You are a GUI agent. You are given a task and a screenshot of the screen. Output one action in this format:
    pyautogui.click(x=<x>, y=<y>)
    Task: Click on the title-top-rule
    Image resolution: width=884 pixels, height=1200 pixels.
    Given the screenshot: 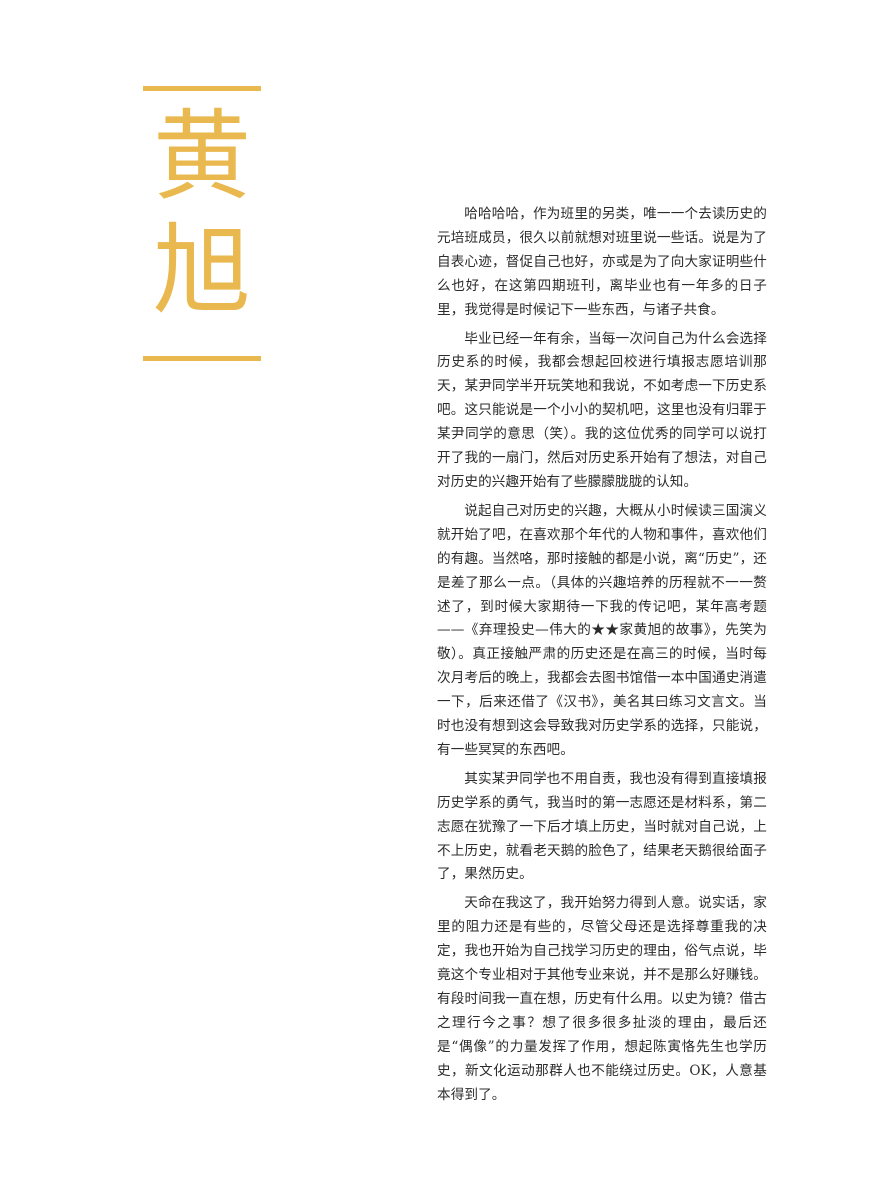 What is the action you would take?
    pyautogui.click(x=202, y=88)
    